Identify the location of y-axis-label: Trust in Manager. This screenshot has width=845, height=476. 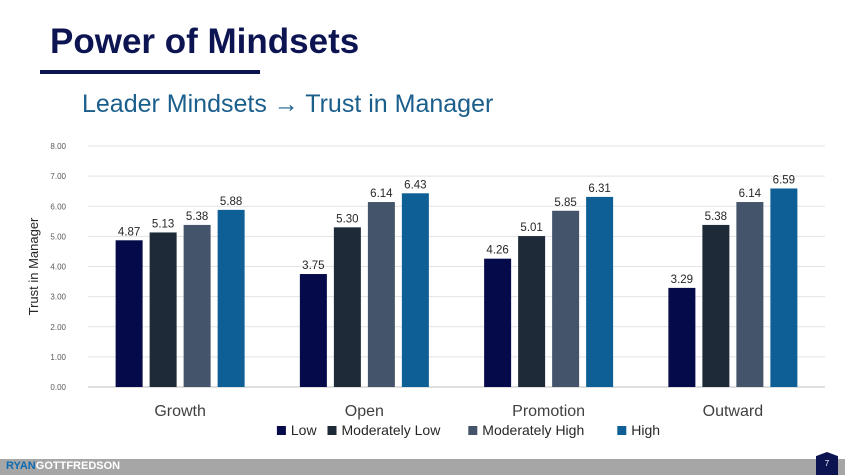
(33, 266).